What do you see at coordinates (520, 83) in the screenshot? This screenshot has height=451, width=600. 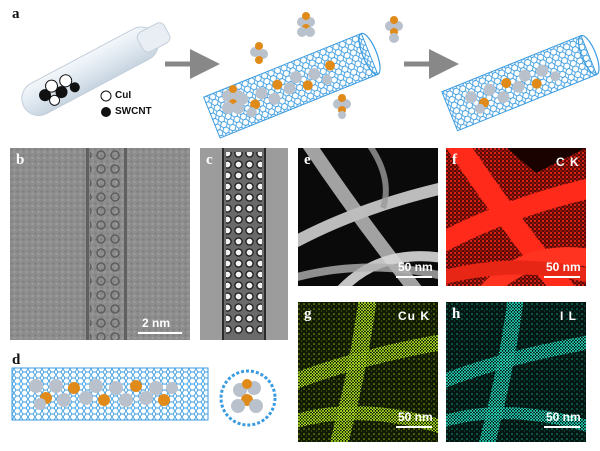 I see `filled-nanotube-icon` at bounding box center [520, 83].